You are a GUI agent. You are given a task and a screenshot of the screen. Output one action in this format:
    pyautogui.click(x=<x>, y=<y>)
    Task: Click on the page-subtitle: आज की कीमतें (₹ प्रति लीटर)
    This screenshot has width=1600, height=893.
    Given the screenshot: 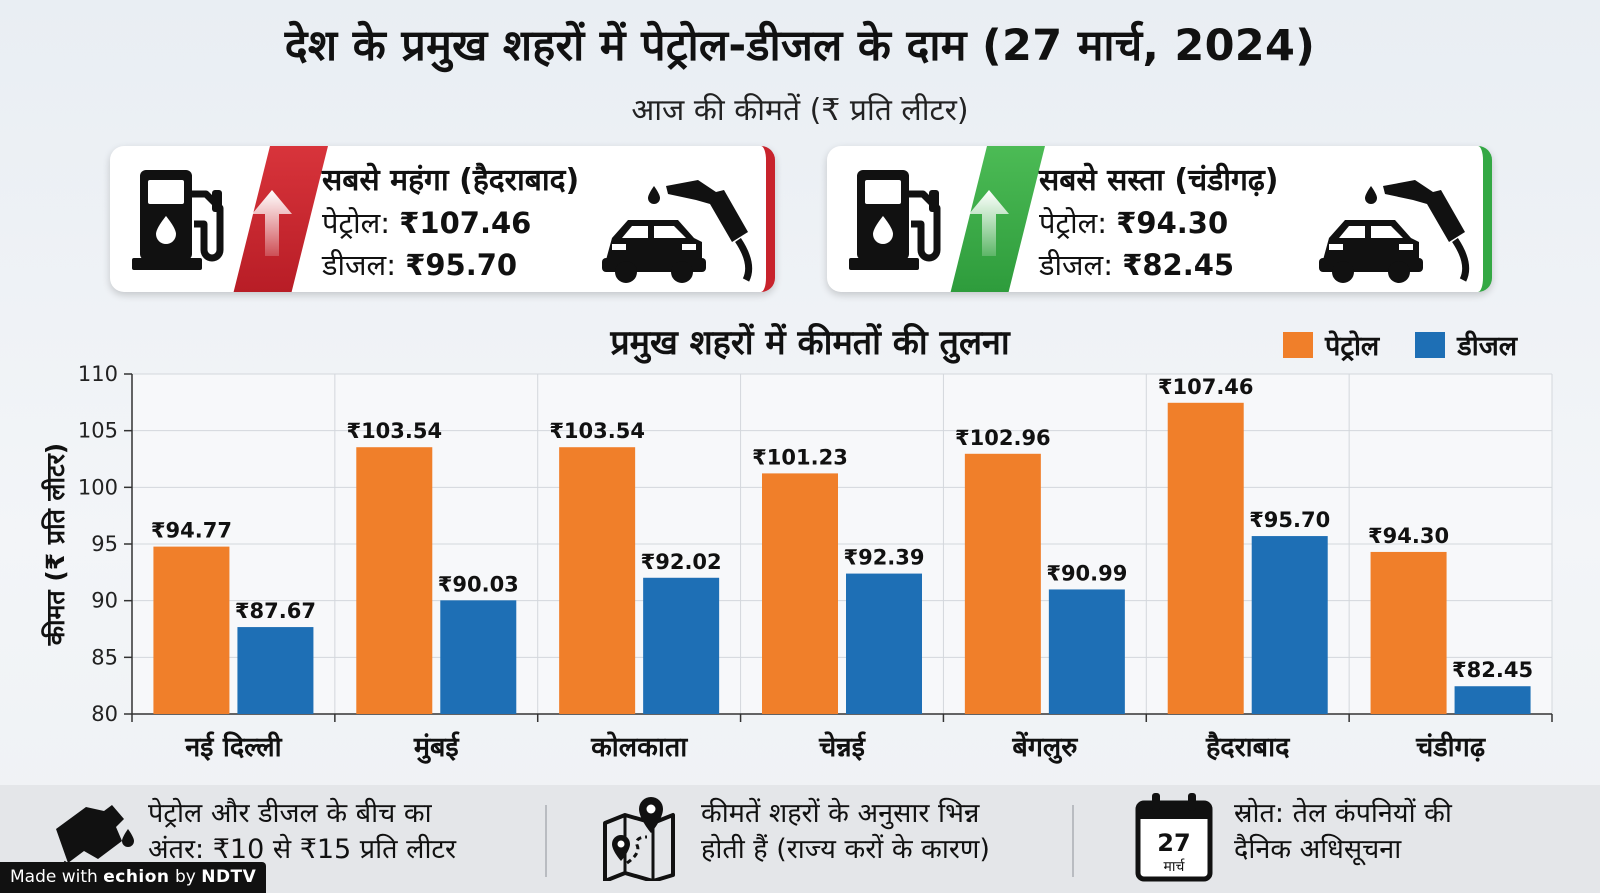 What is the action you would take?
    pyautogui.click(x=800, y=110)
    